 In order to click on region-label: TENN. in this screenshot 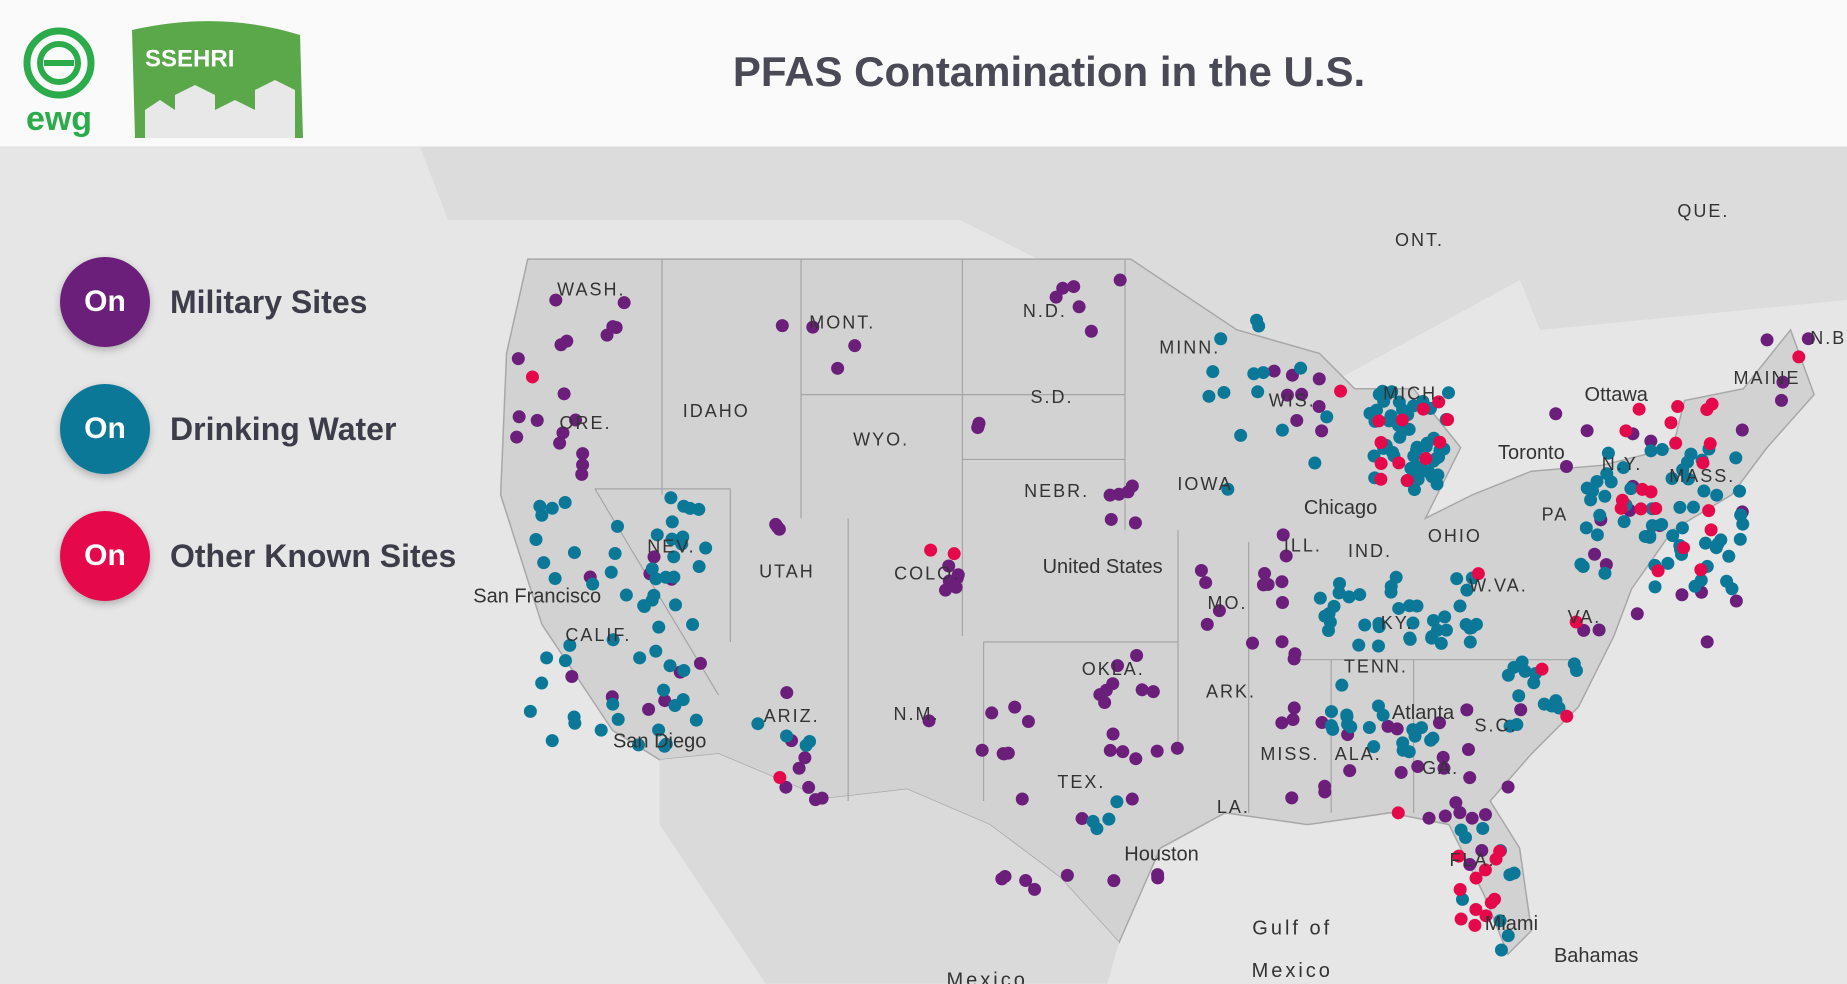, I will do `click(1376, 667)`.